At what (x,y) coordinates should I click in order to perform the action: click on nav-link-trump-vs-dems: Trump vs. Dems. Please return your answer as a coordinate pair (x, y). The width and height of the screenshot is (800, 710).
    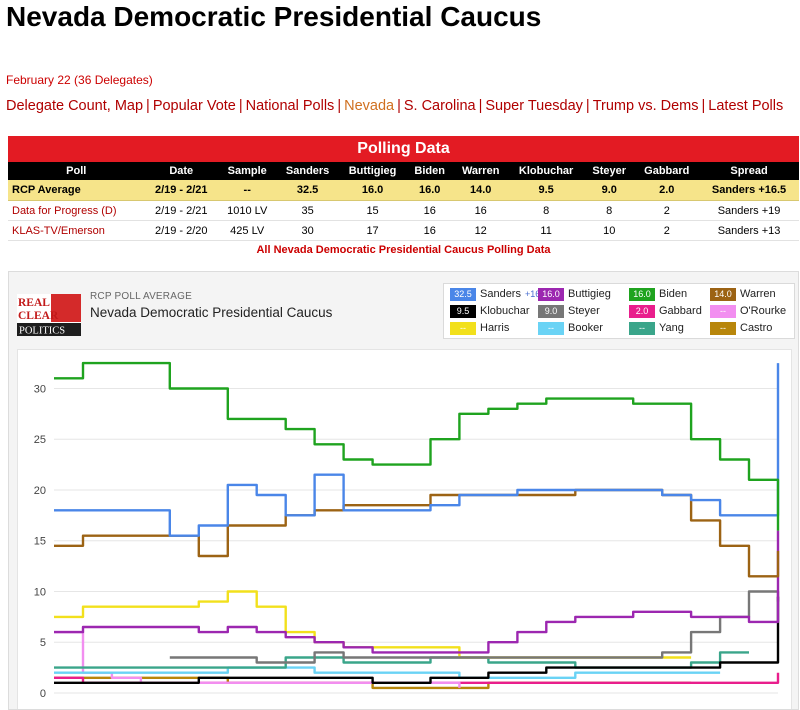
    Looking at the image, I should click on (646, 106).